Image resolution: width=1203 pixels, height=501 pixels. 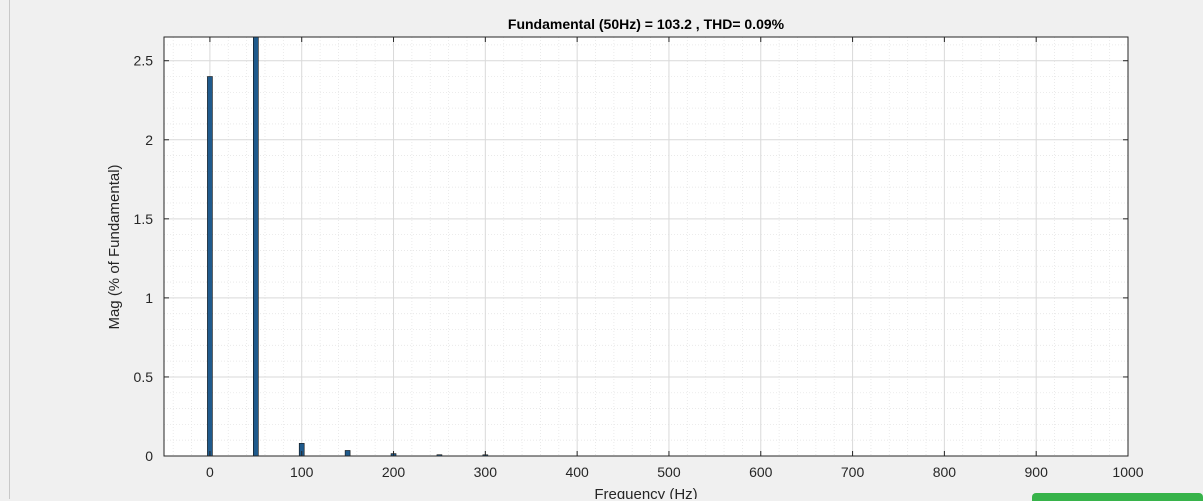 I want to click on x-tick-label: 100, so click(x=302, y=472).